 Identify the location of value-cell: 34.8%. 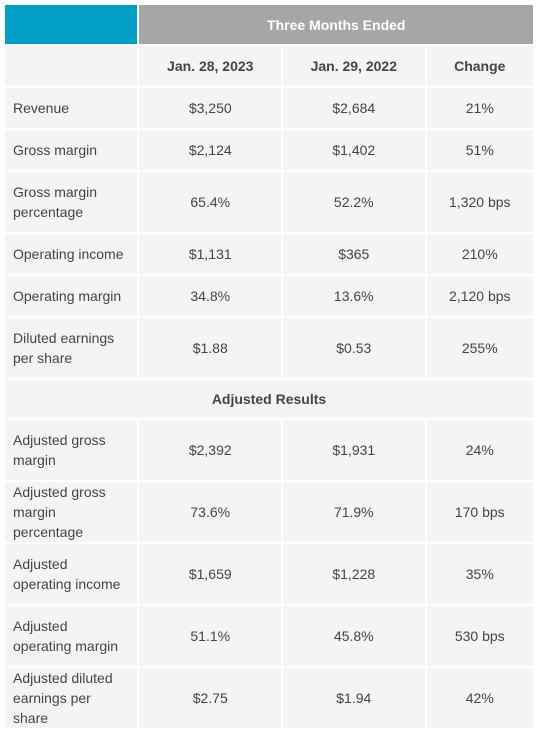
(210, 296).